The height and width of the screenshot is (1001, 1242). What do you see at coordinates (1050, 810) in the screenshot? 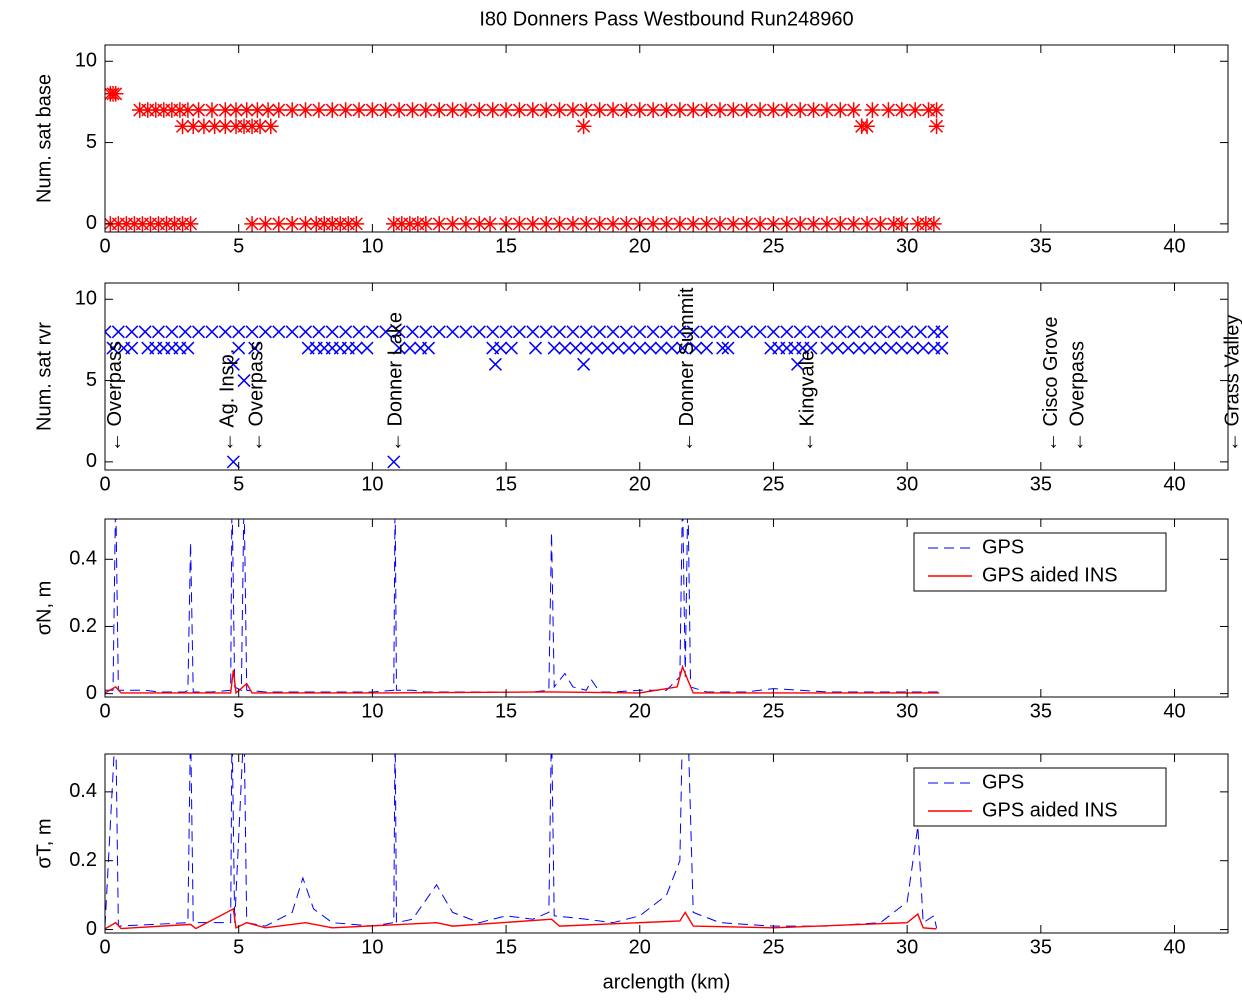
I see `legend-label: GPS aided INS` at bounding box center [1050, 810].